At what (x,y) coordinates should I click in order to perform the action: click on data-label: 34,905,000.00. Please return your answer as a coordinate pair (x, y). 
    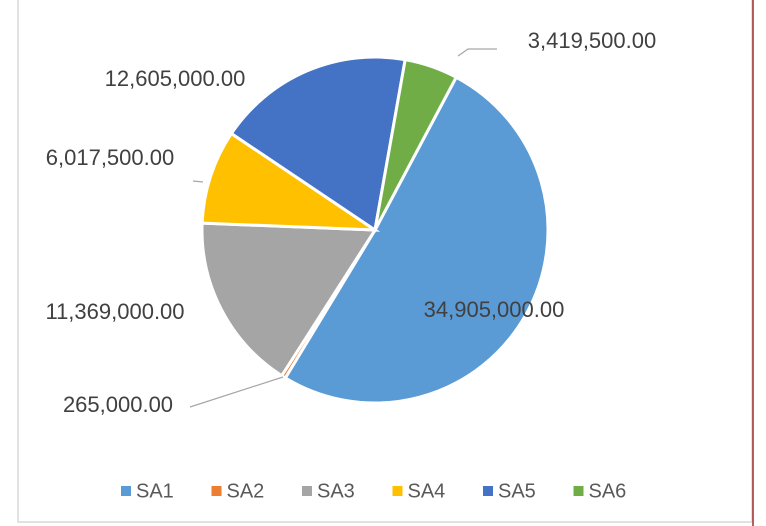
    Looking at the image, I should click on (494, 309).